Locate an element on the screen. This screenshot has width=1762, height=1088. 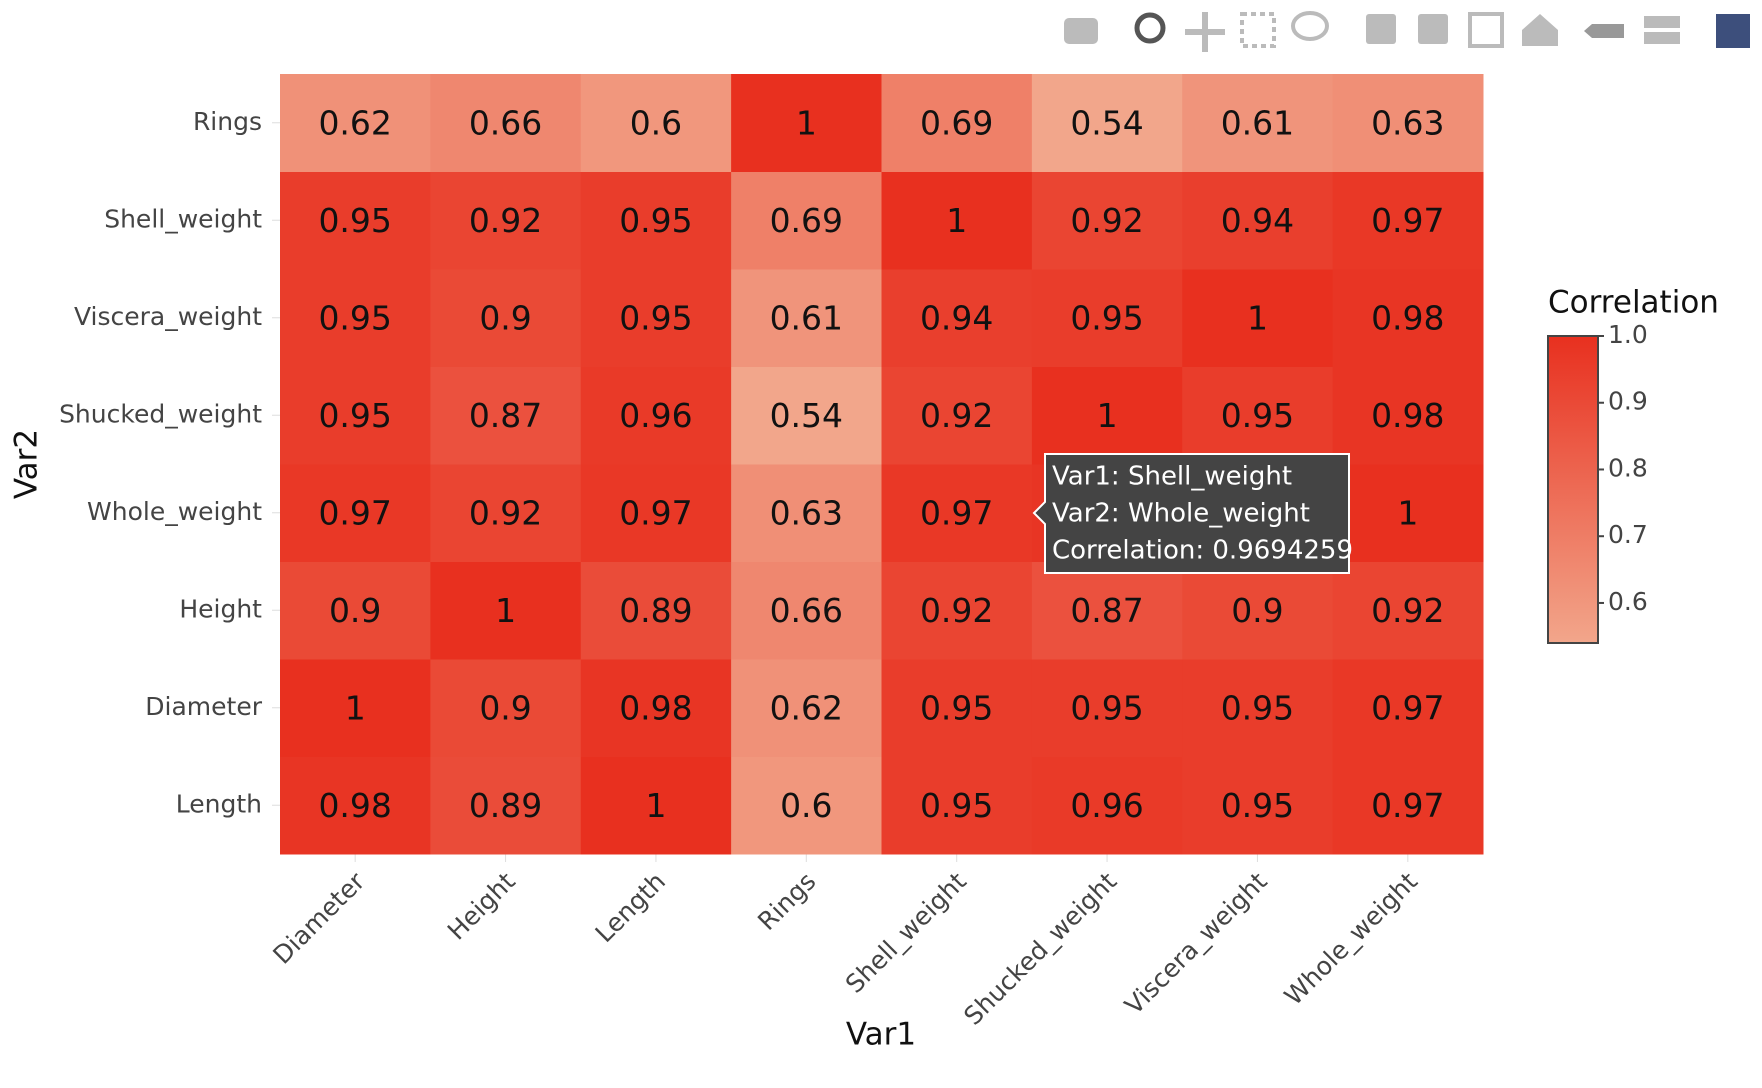
x-tick-label: Shell_weight is located at coordinates (906, 933).